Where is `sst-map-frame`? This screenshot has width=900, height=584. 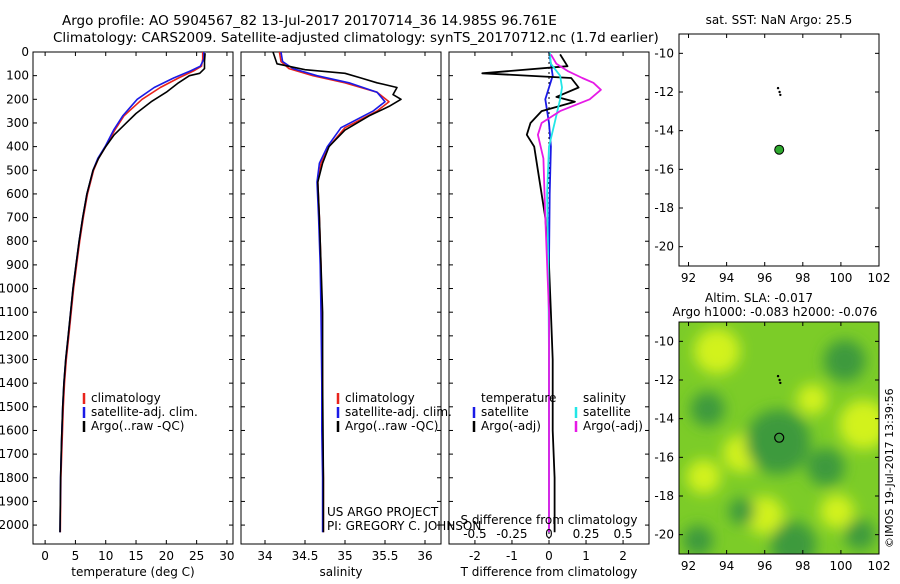
sst-map-frame is located at coordinates (779, 150).